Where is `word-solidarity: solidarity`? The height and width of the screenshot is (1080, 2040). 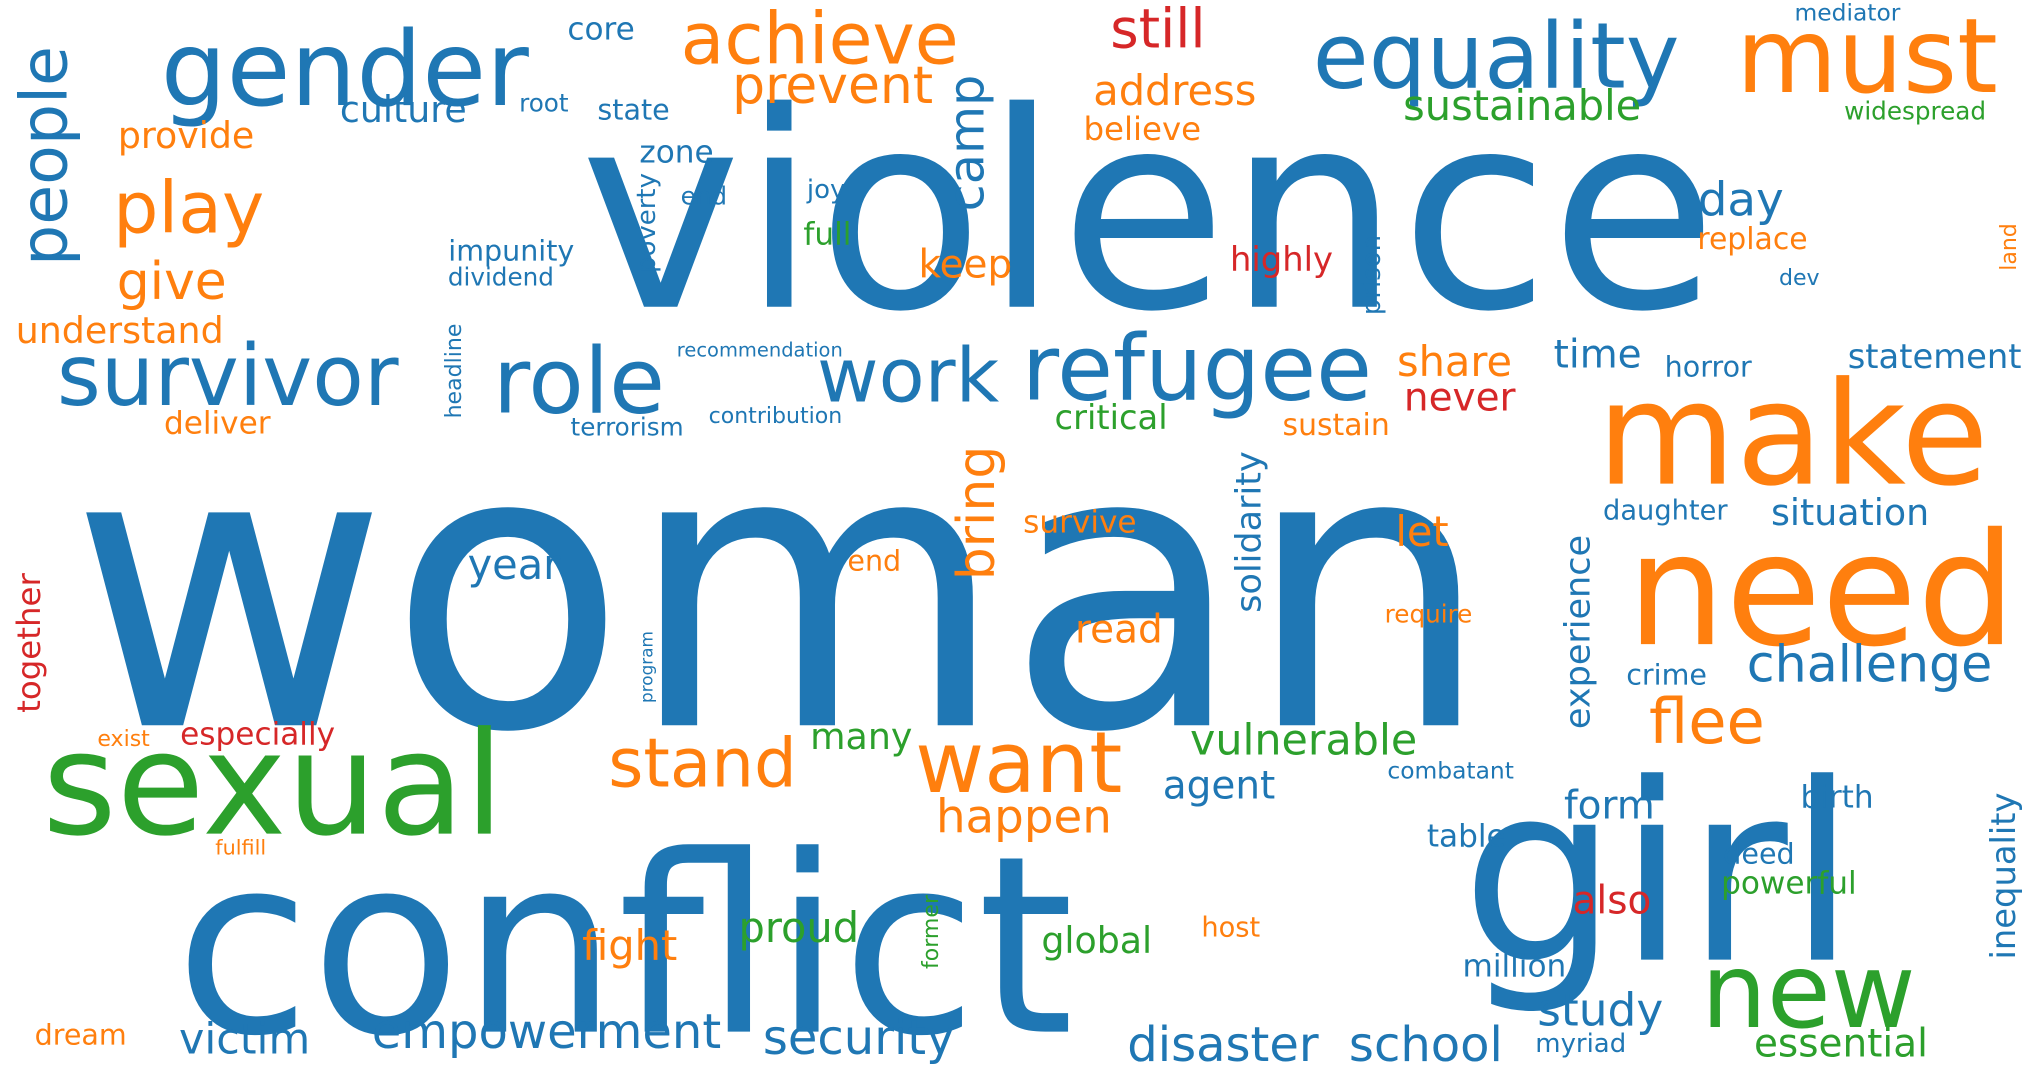
word-solidarity: solidarity is located at coordinates (1249, 532).